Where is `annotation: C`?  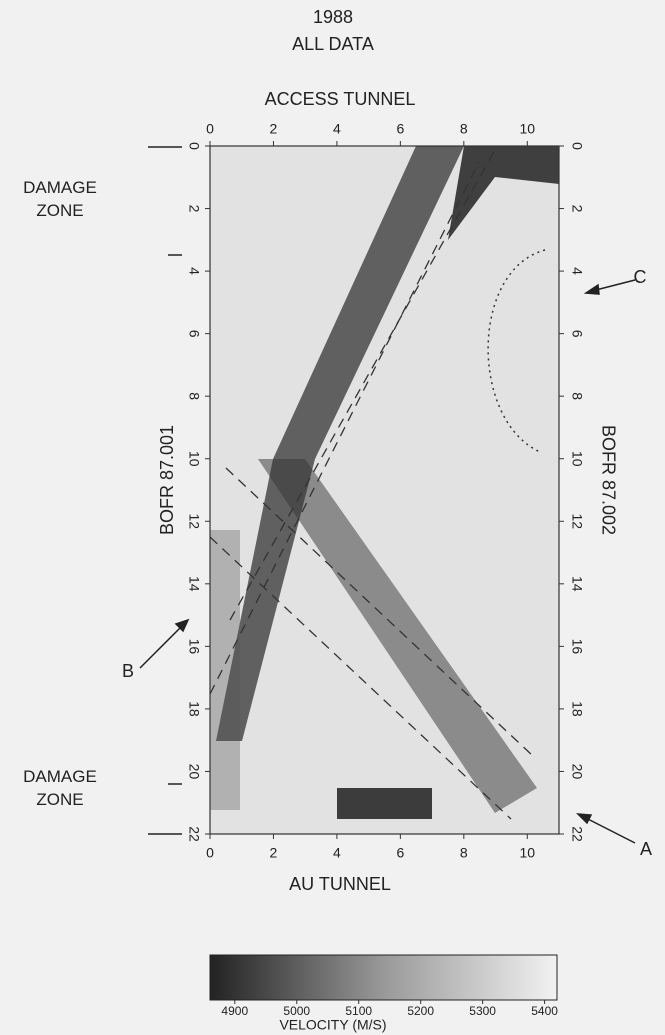
annotation: C is located at coordinates (640, 277).